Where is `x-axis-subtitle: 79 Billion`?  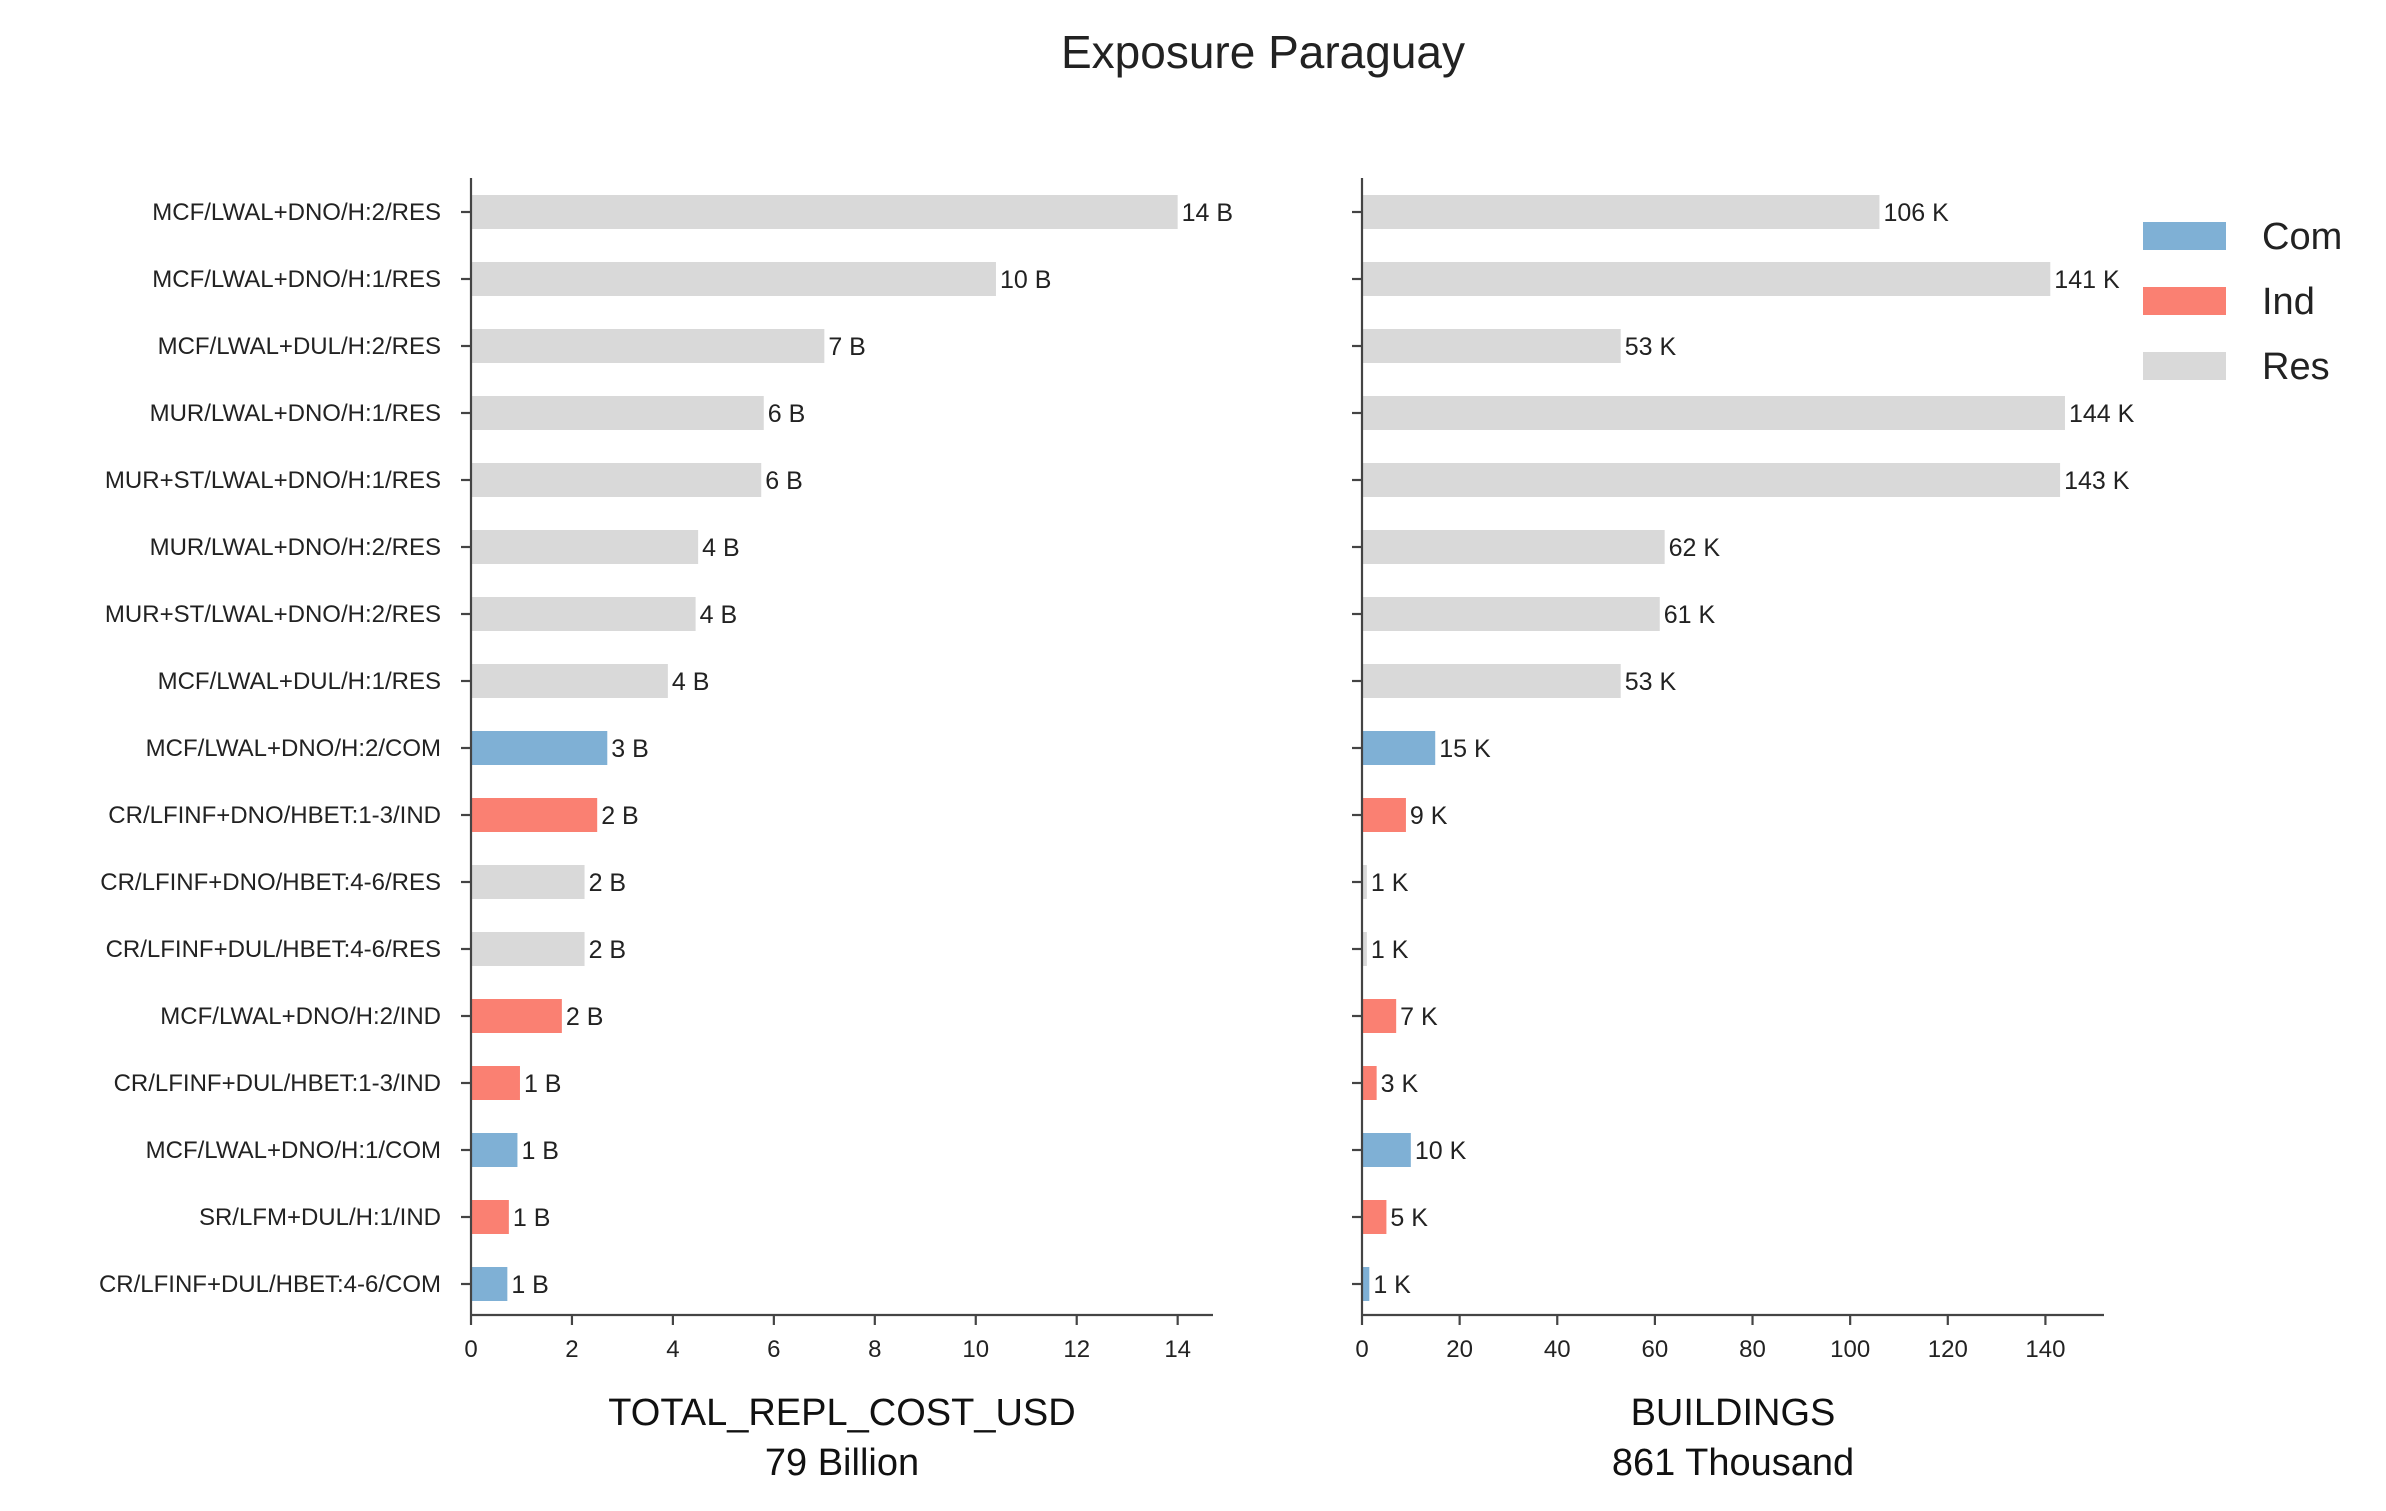
x-axis-subtitle: 79 Billion is located at coordinates (842, 1463).